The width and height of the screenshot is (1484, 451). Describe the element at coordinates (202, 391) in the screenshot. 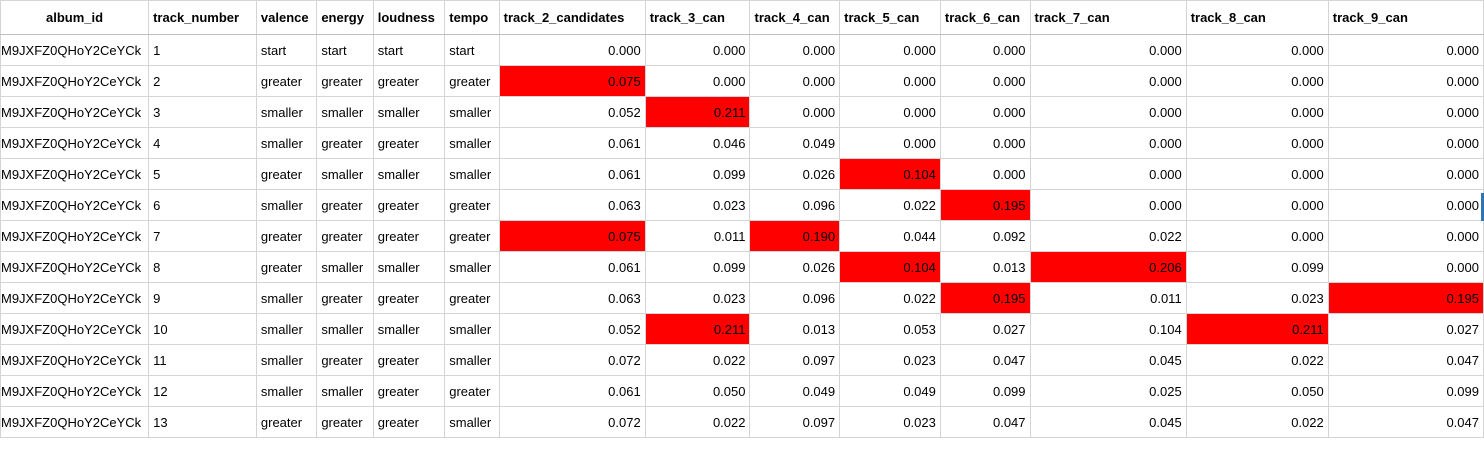

I see `table-cell: 12` at that location.